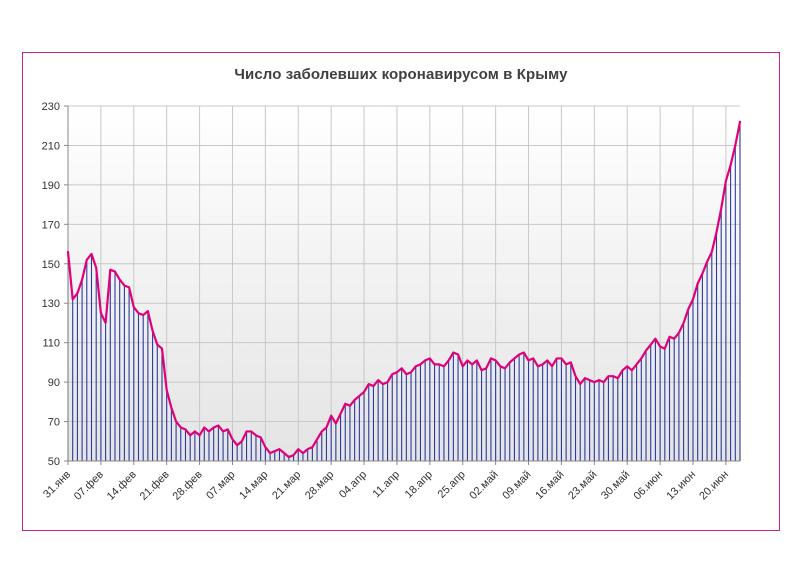 This screenshot has height=588, width=802. What do you see at coordinates (648, 486) in the screenshot?
I see `x-tick-label: 06.июн` at bounding box center [648, 486].